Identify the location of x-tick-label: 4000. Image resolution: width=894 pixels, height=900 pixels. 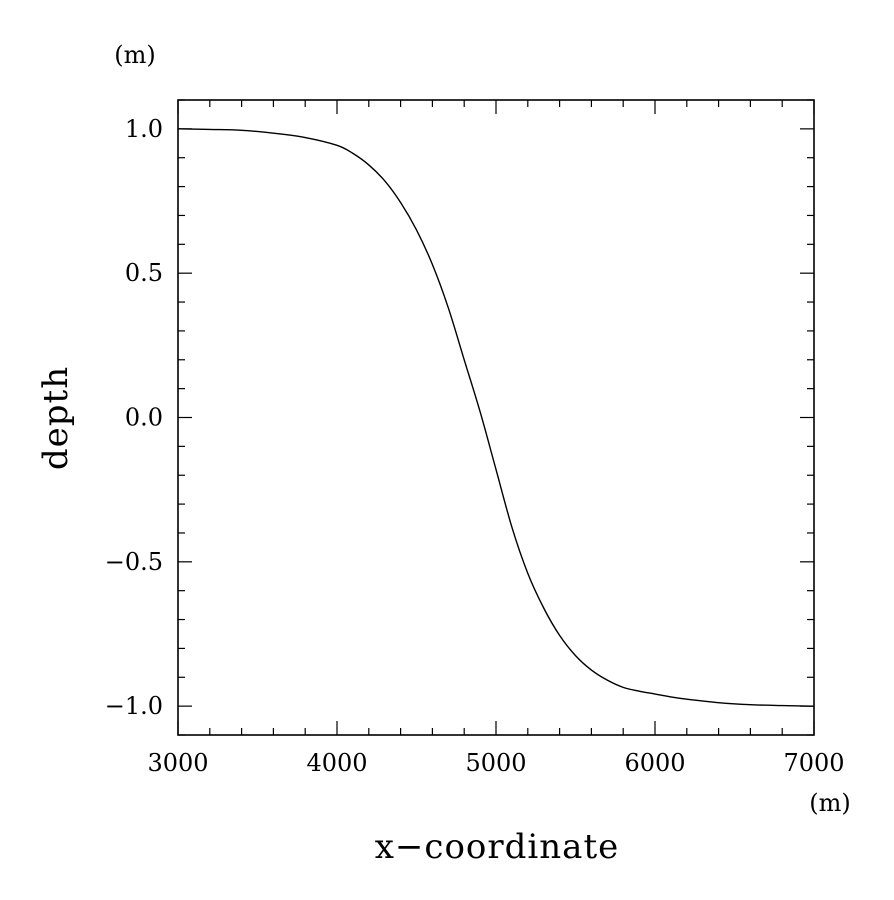
(336, 763).